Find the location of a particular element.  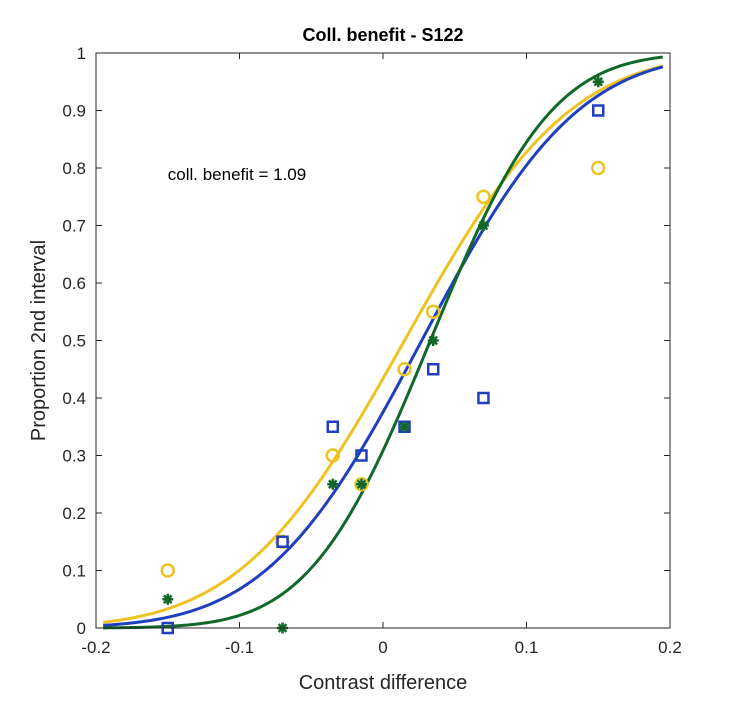

y-tick-label: 0 is located at coordinates (81, 628).